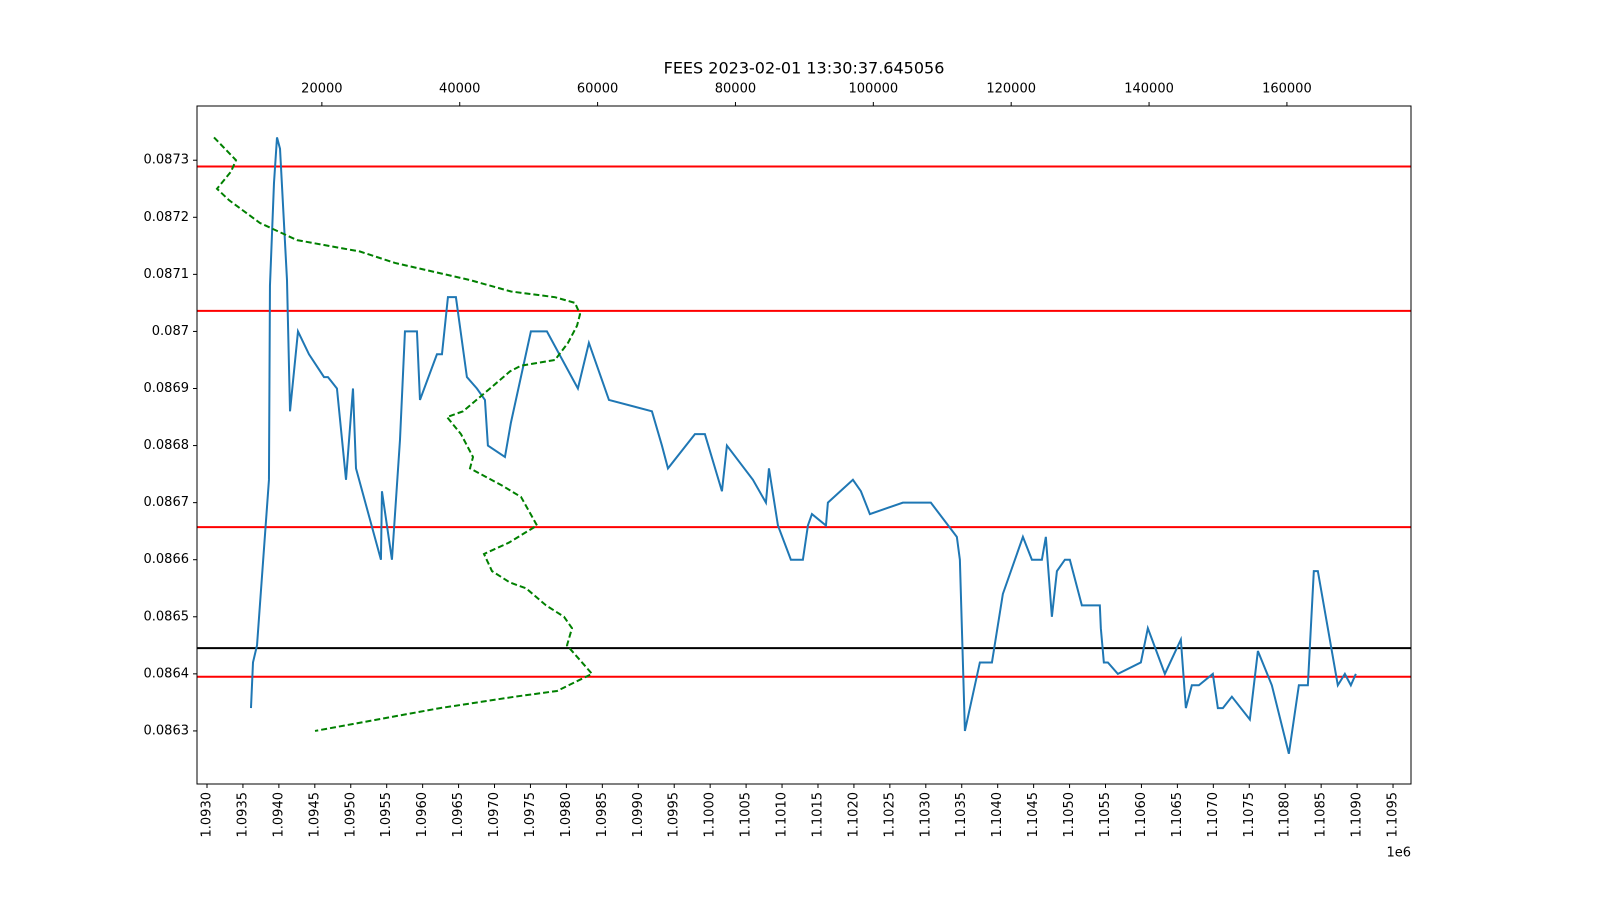 The width and height of the screenshot is (1600, 900). What do you see at coordinates (602, 815) in the screenshot?
I see `x-tick-label: 1.0985` at bounding box center [602, 815].